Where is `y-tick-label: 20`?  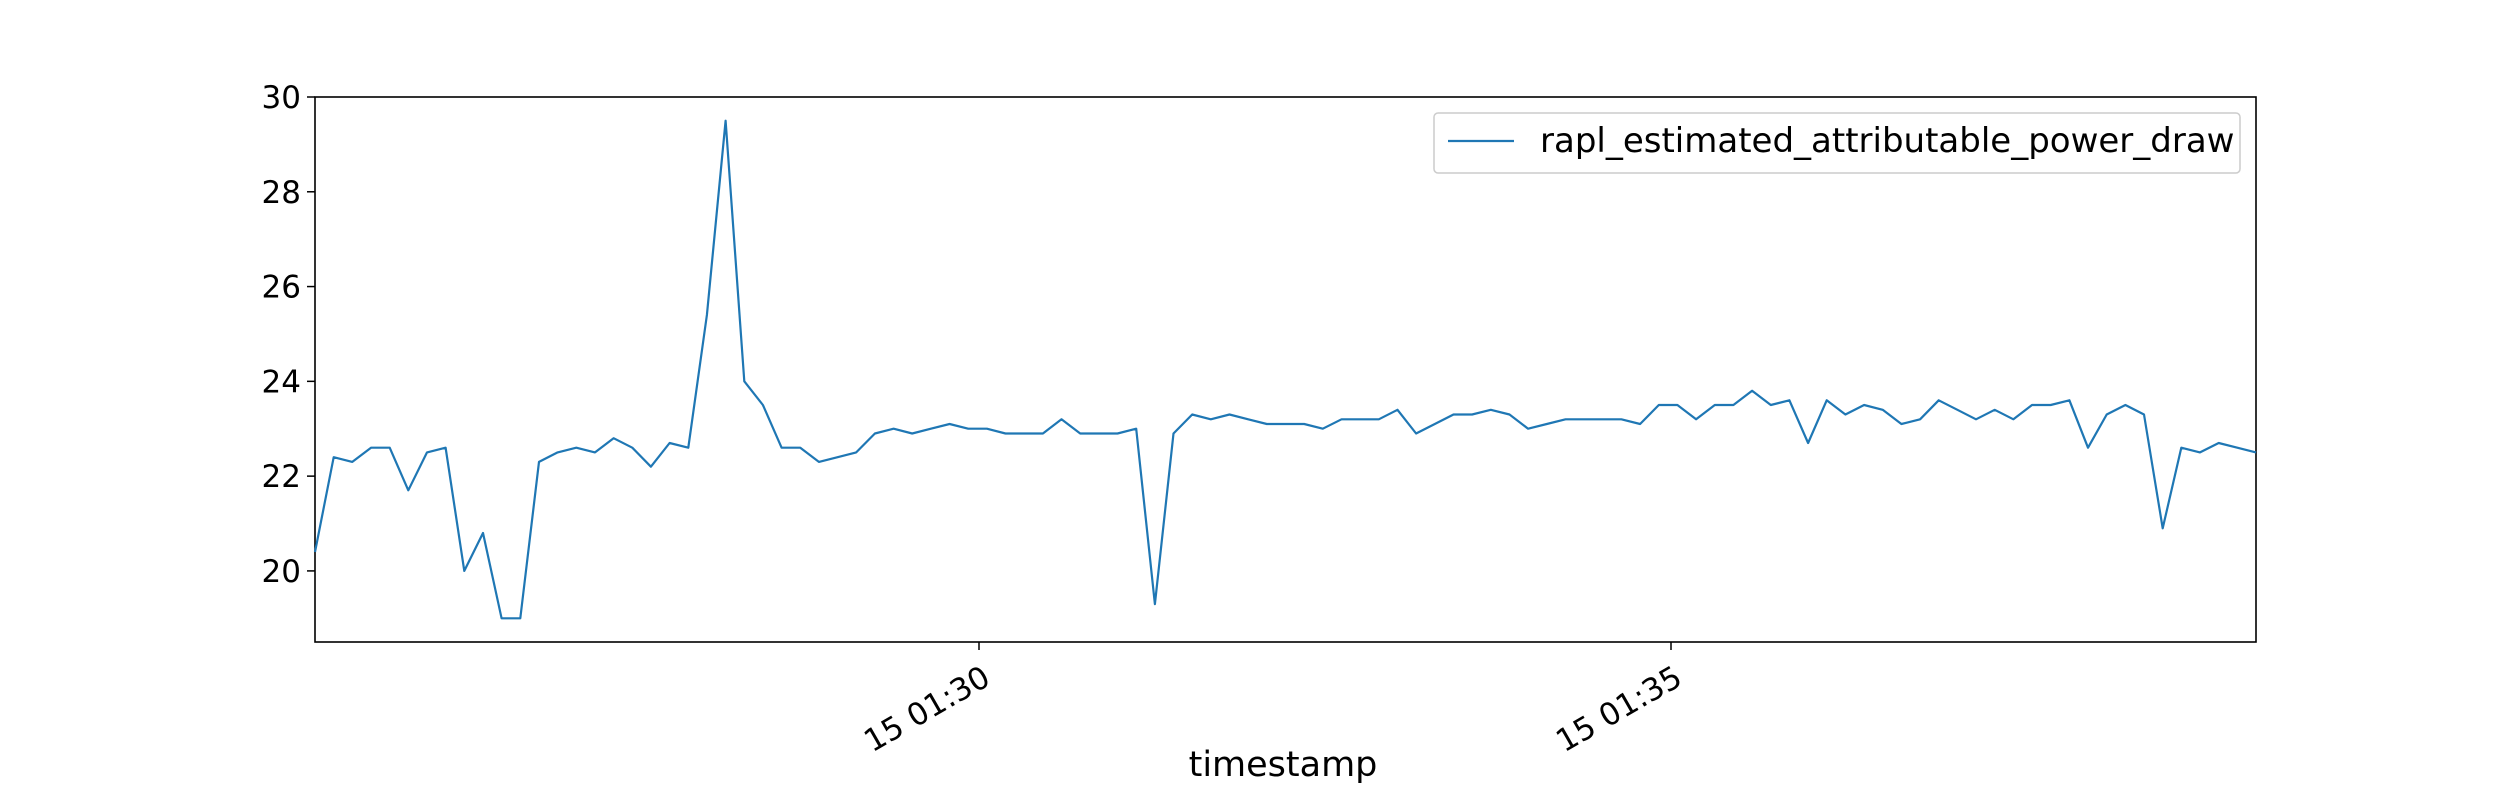 y-tick-label: 20 is located at coordinates (281, 572).